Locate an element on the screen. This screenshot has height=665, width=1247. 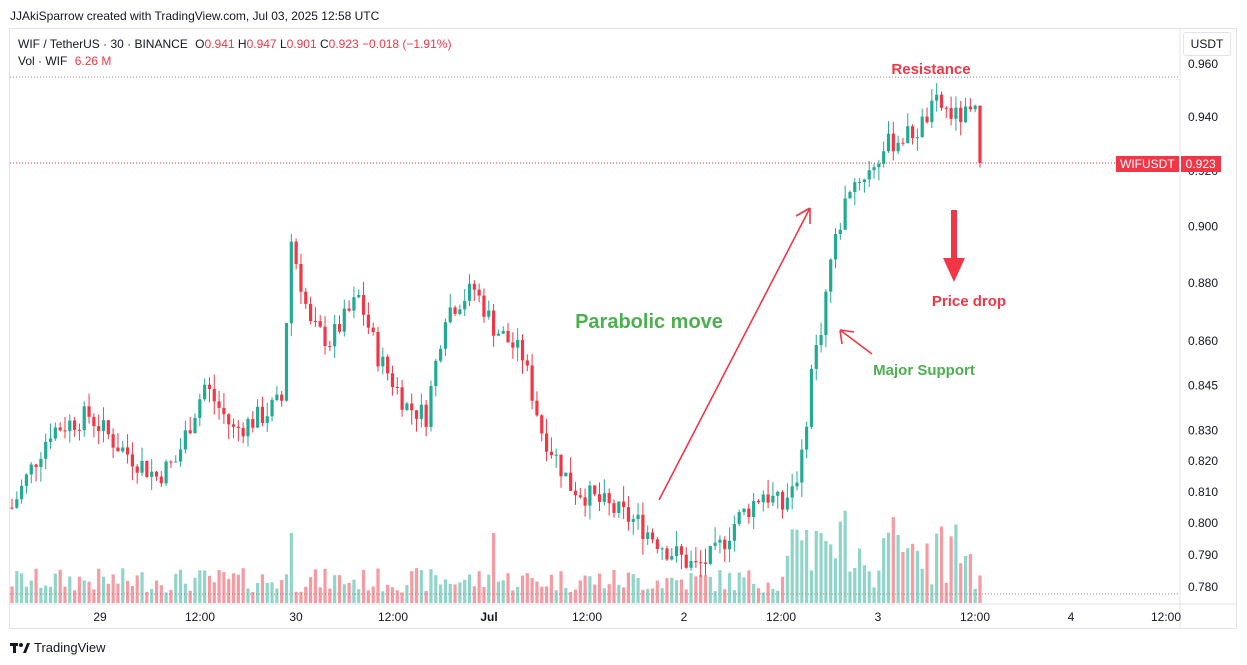
currency-button: USDT is located at coordinates (1207, 44).